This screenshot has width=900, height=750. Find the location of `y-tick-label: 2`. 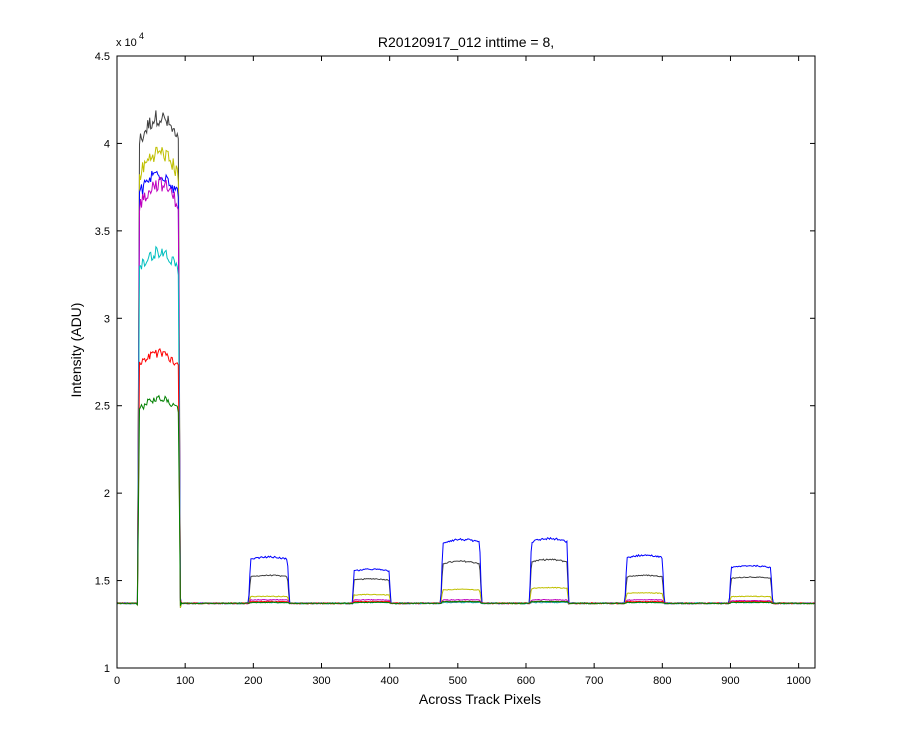

y-tick-label: 2 is located at coordinates (107, 494).